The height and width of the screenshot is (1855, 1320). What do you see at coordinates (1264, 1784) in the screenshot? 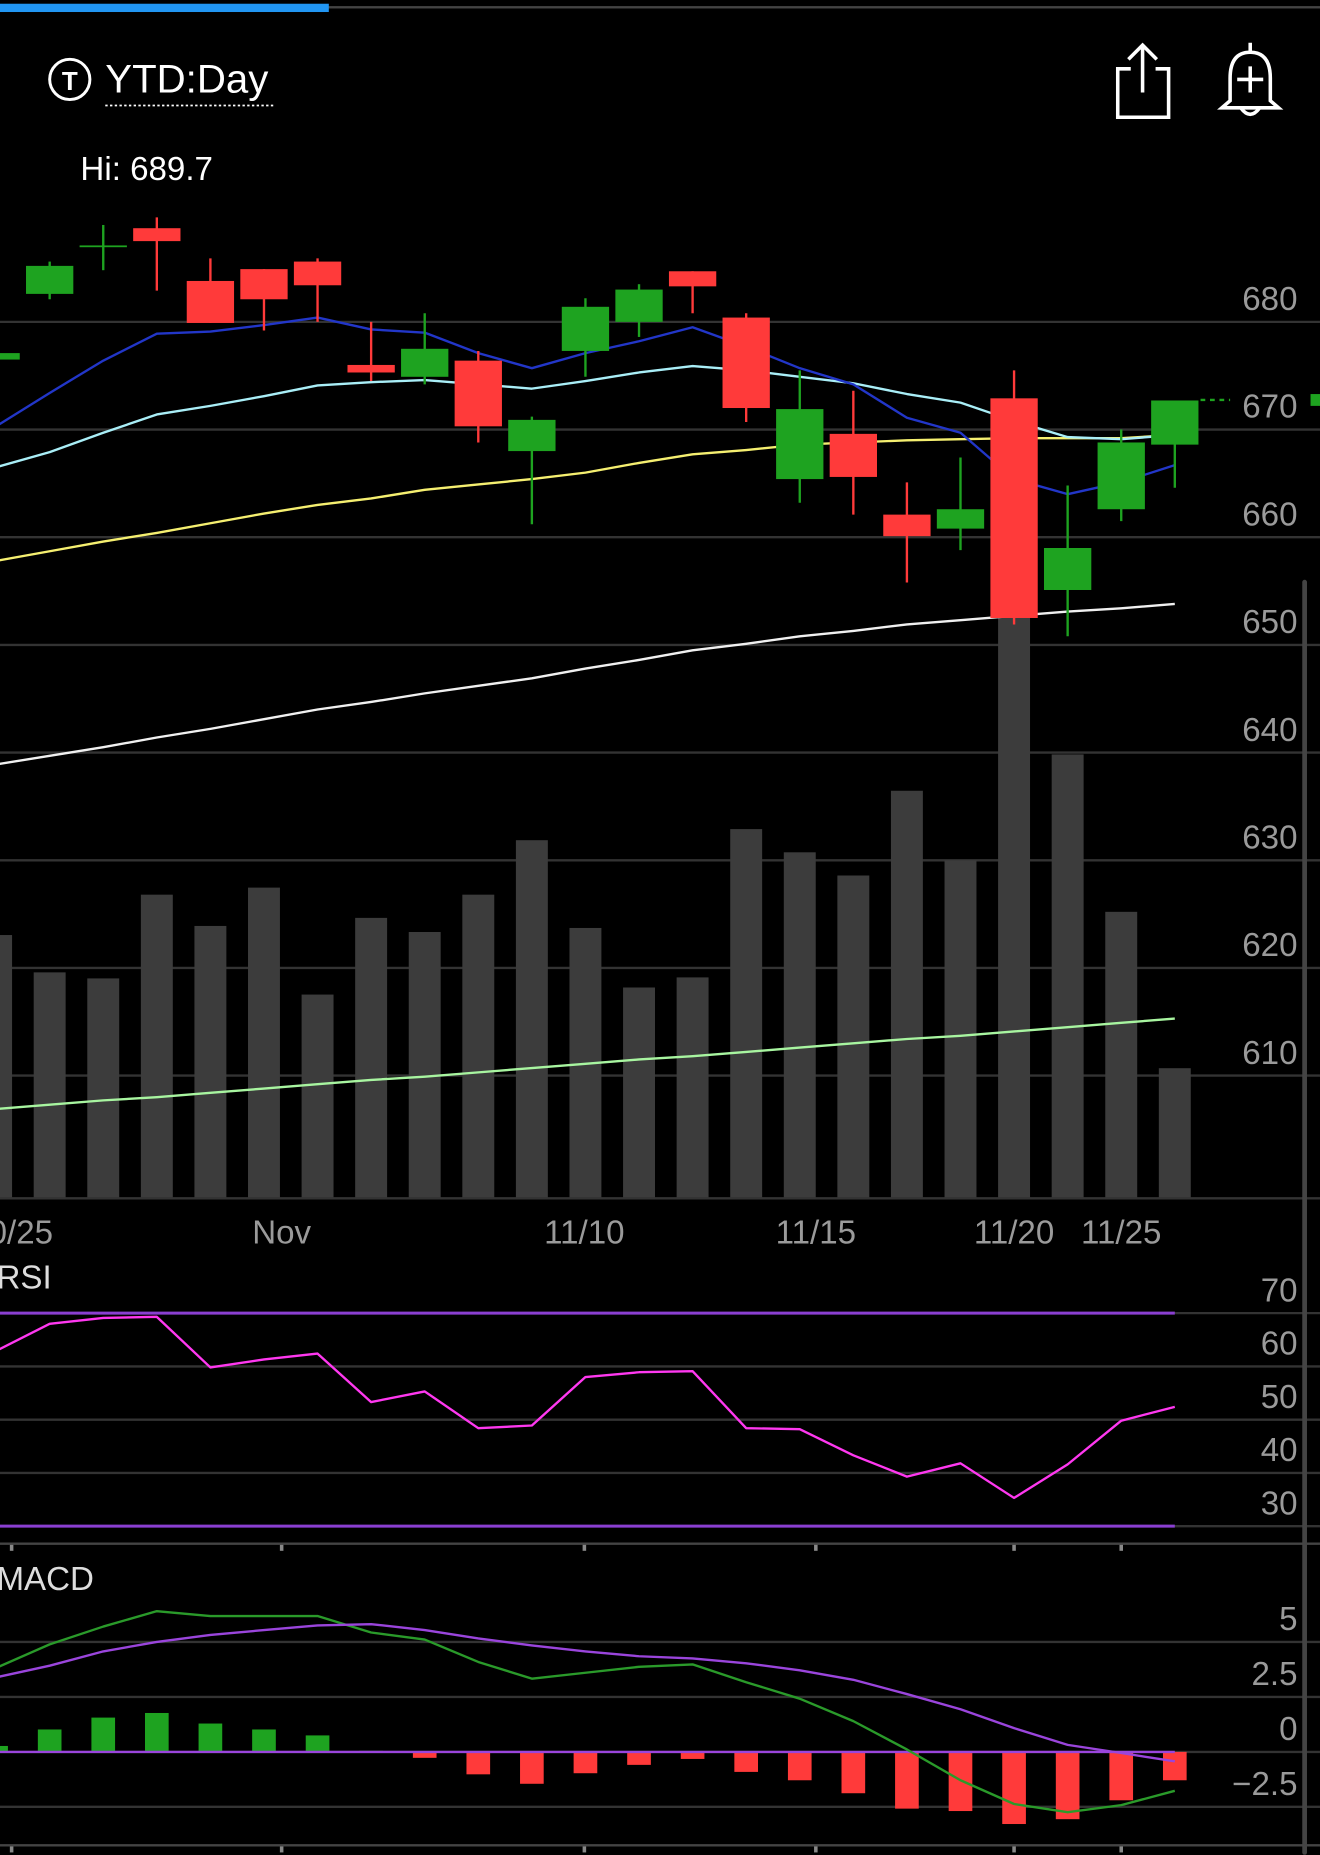
I see `y-tick-label: −2.5` at bounding box center [1264, 1784].